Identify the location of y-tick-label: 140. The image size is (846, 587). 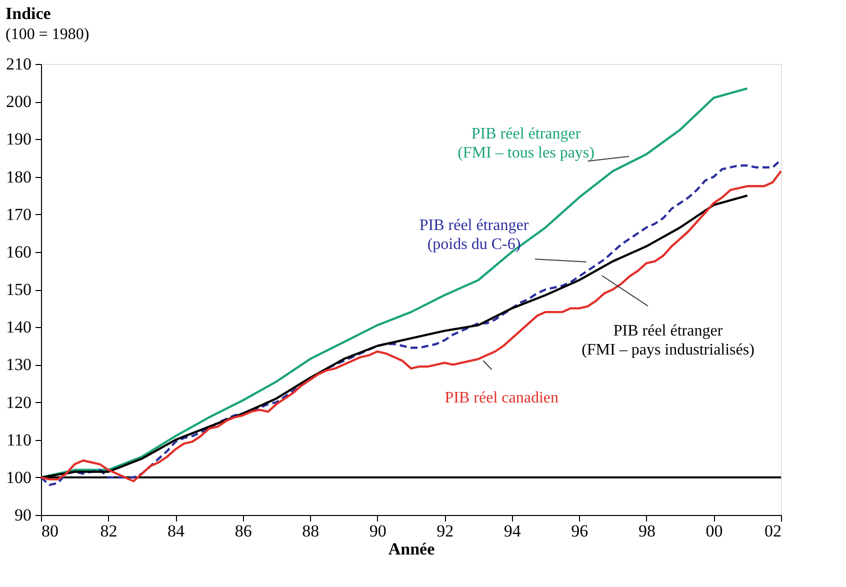
(19, 327).